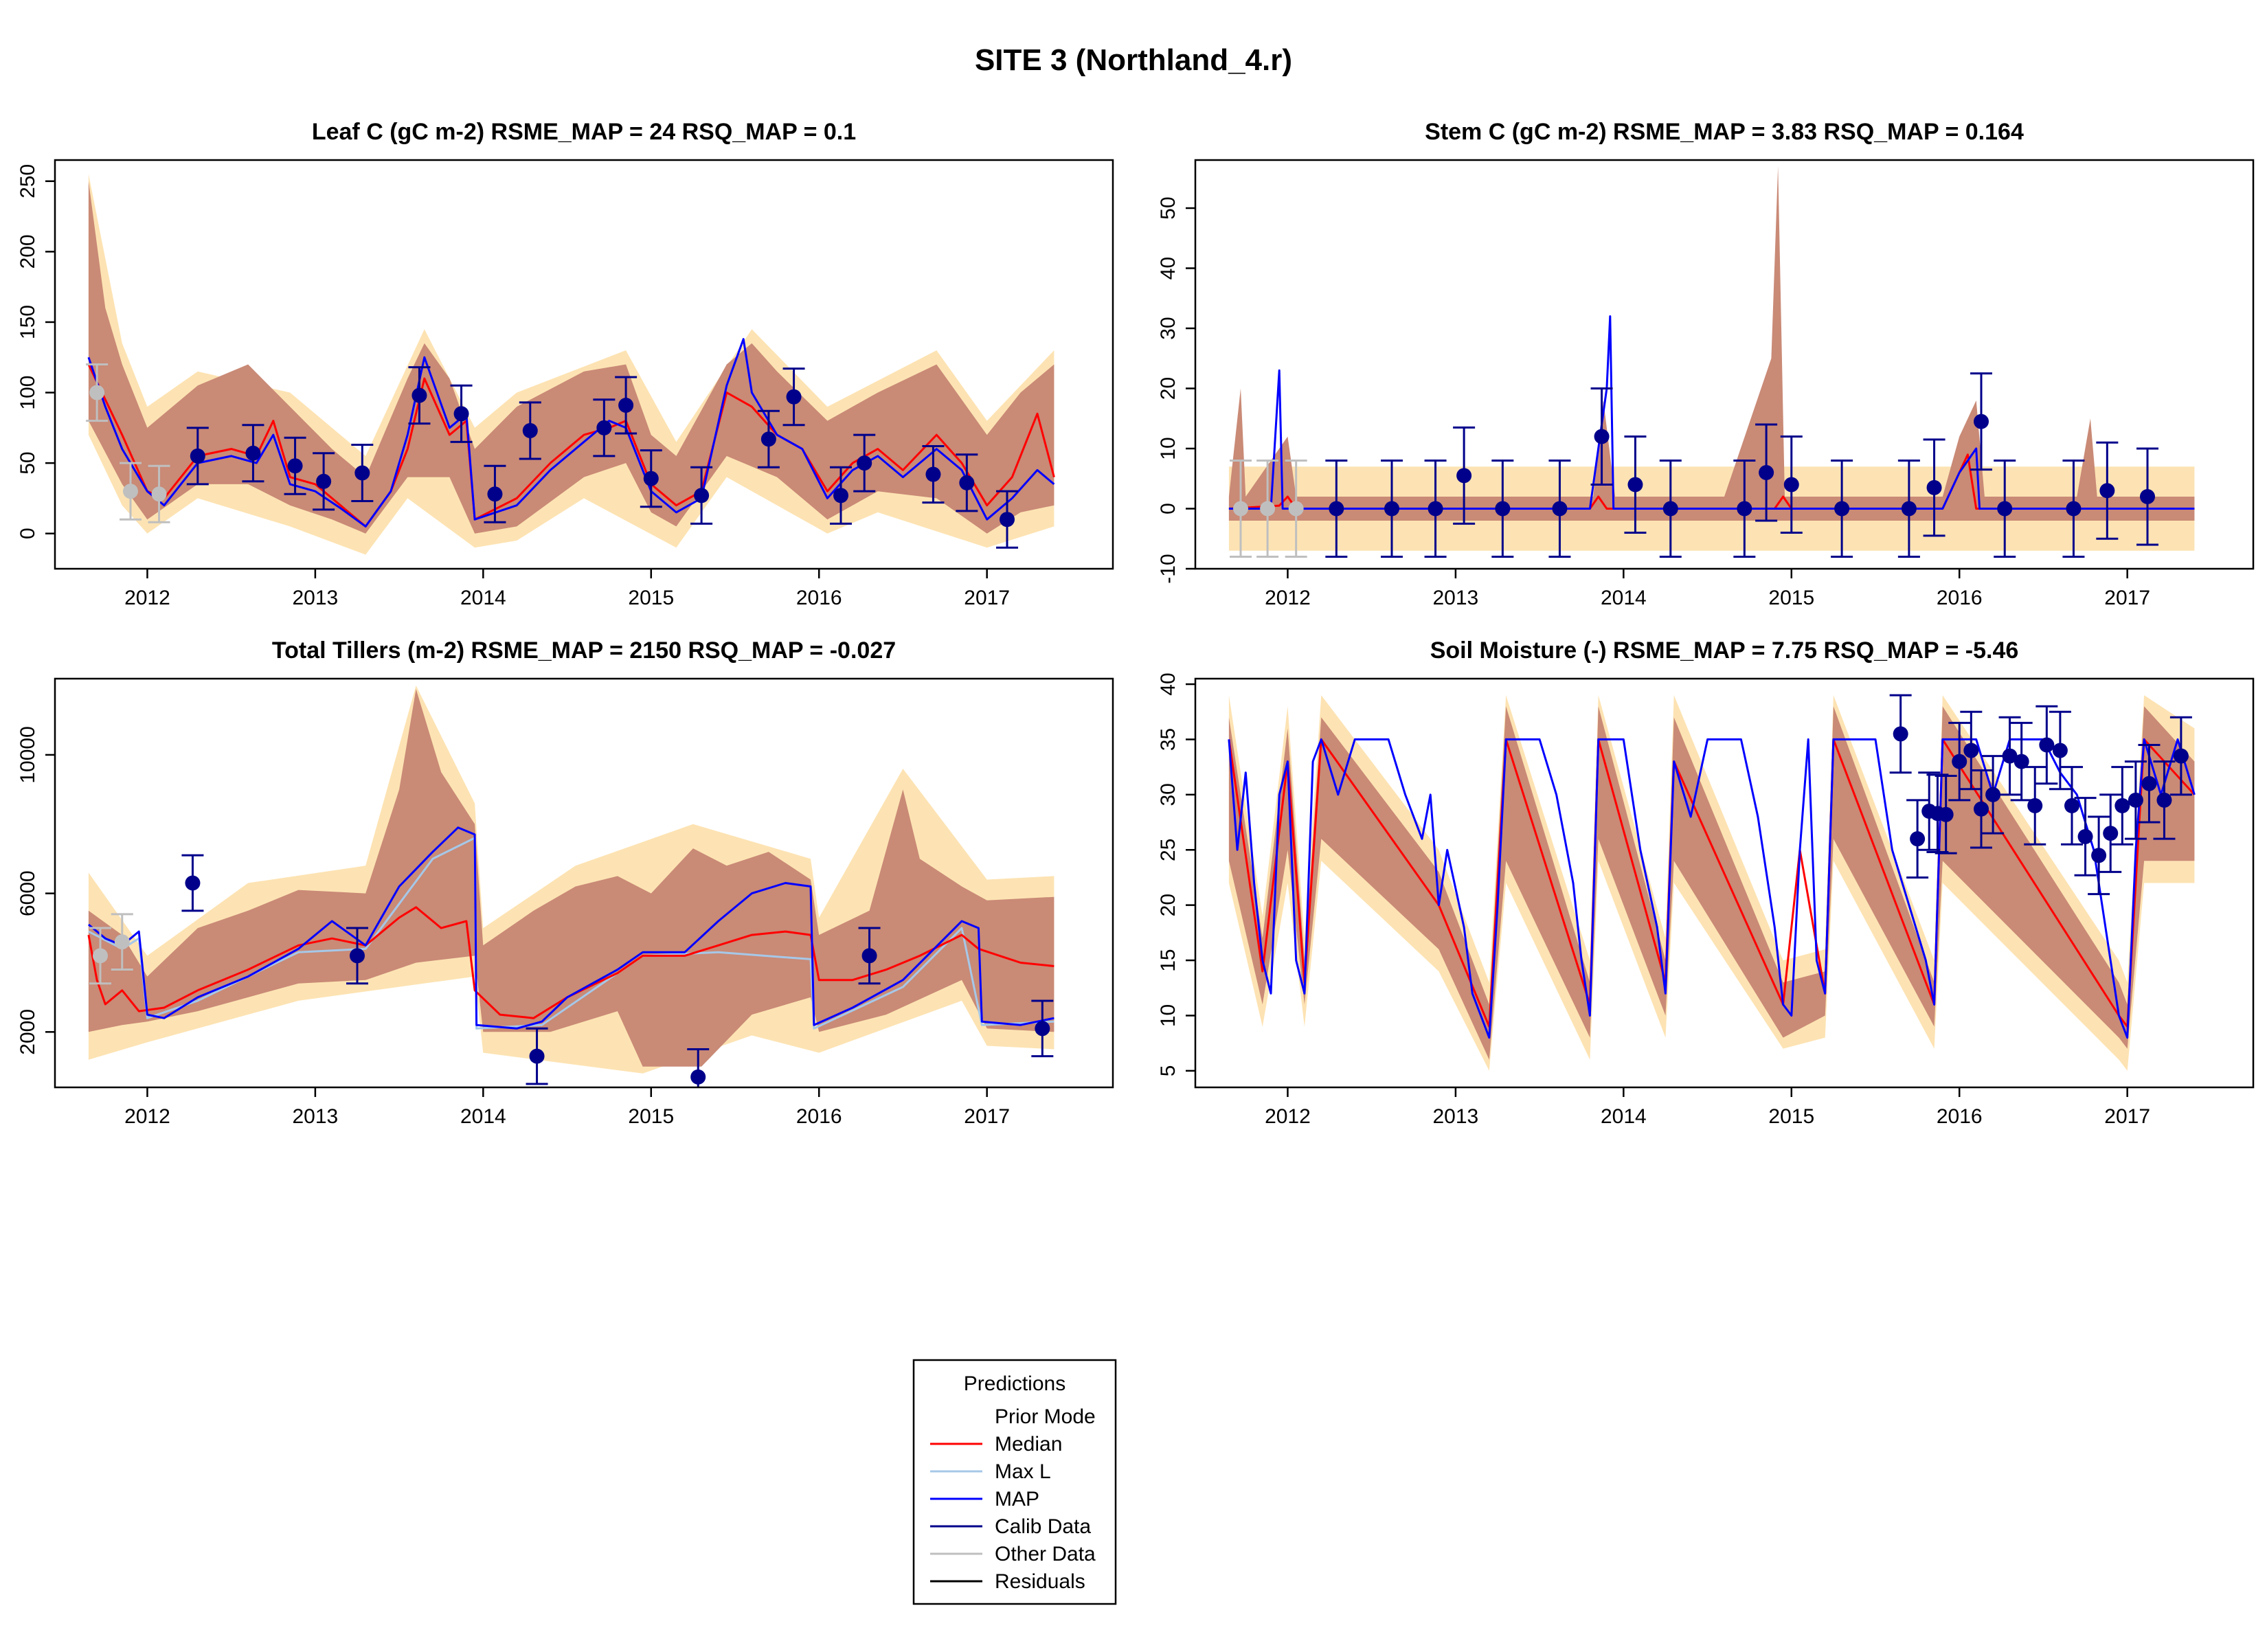 The width and height of the screenshot is (2267, 1652). I want to click on x-tick-label: 2014, so click(1624, 598).